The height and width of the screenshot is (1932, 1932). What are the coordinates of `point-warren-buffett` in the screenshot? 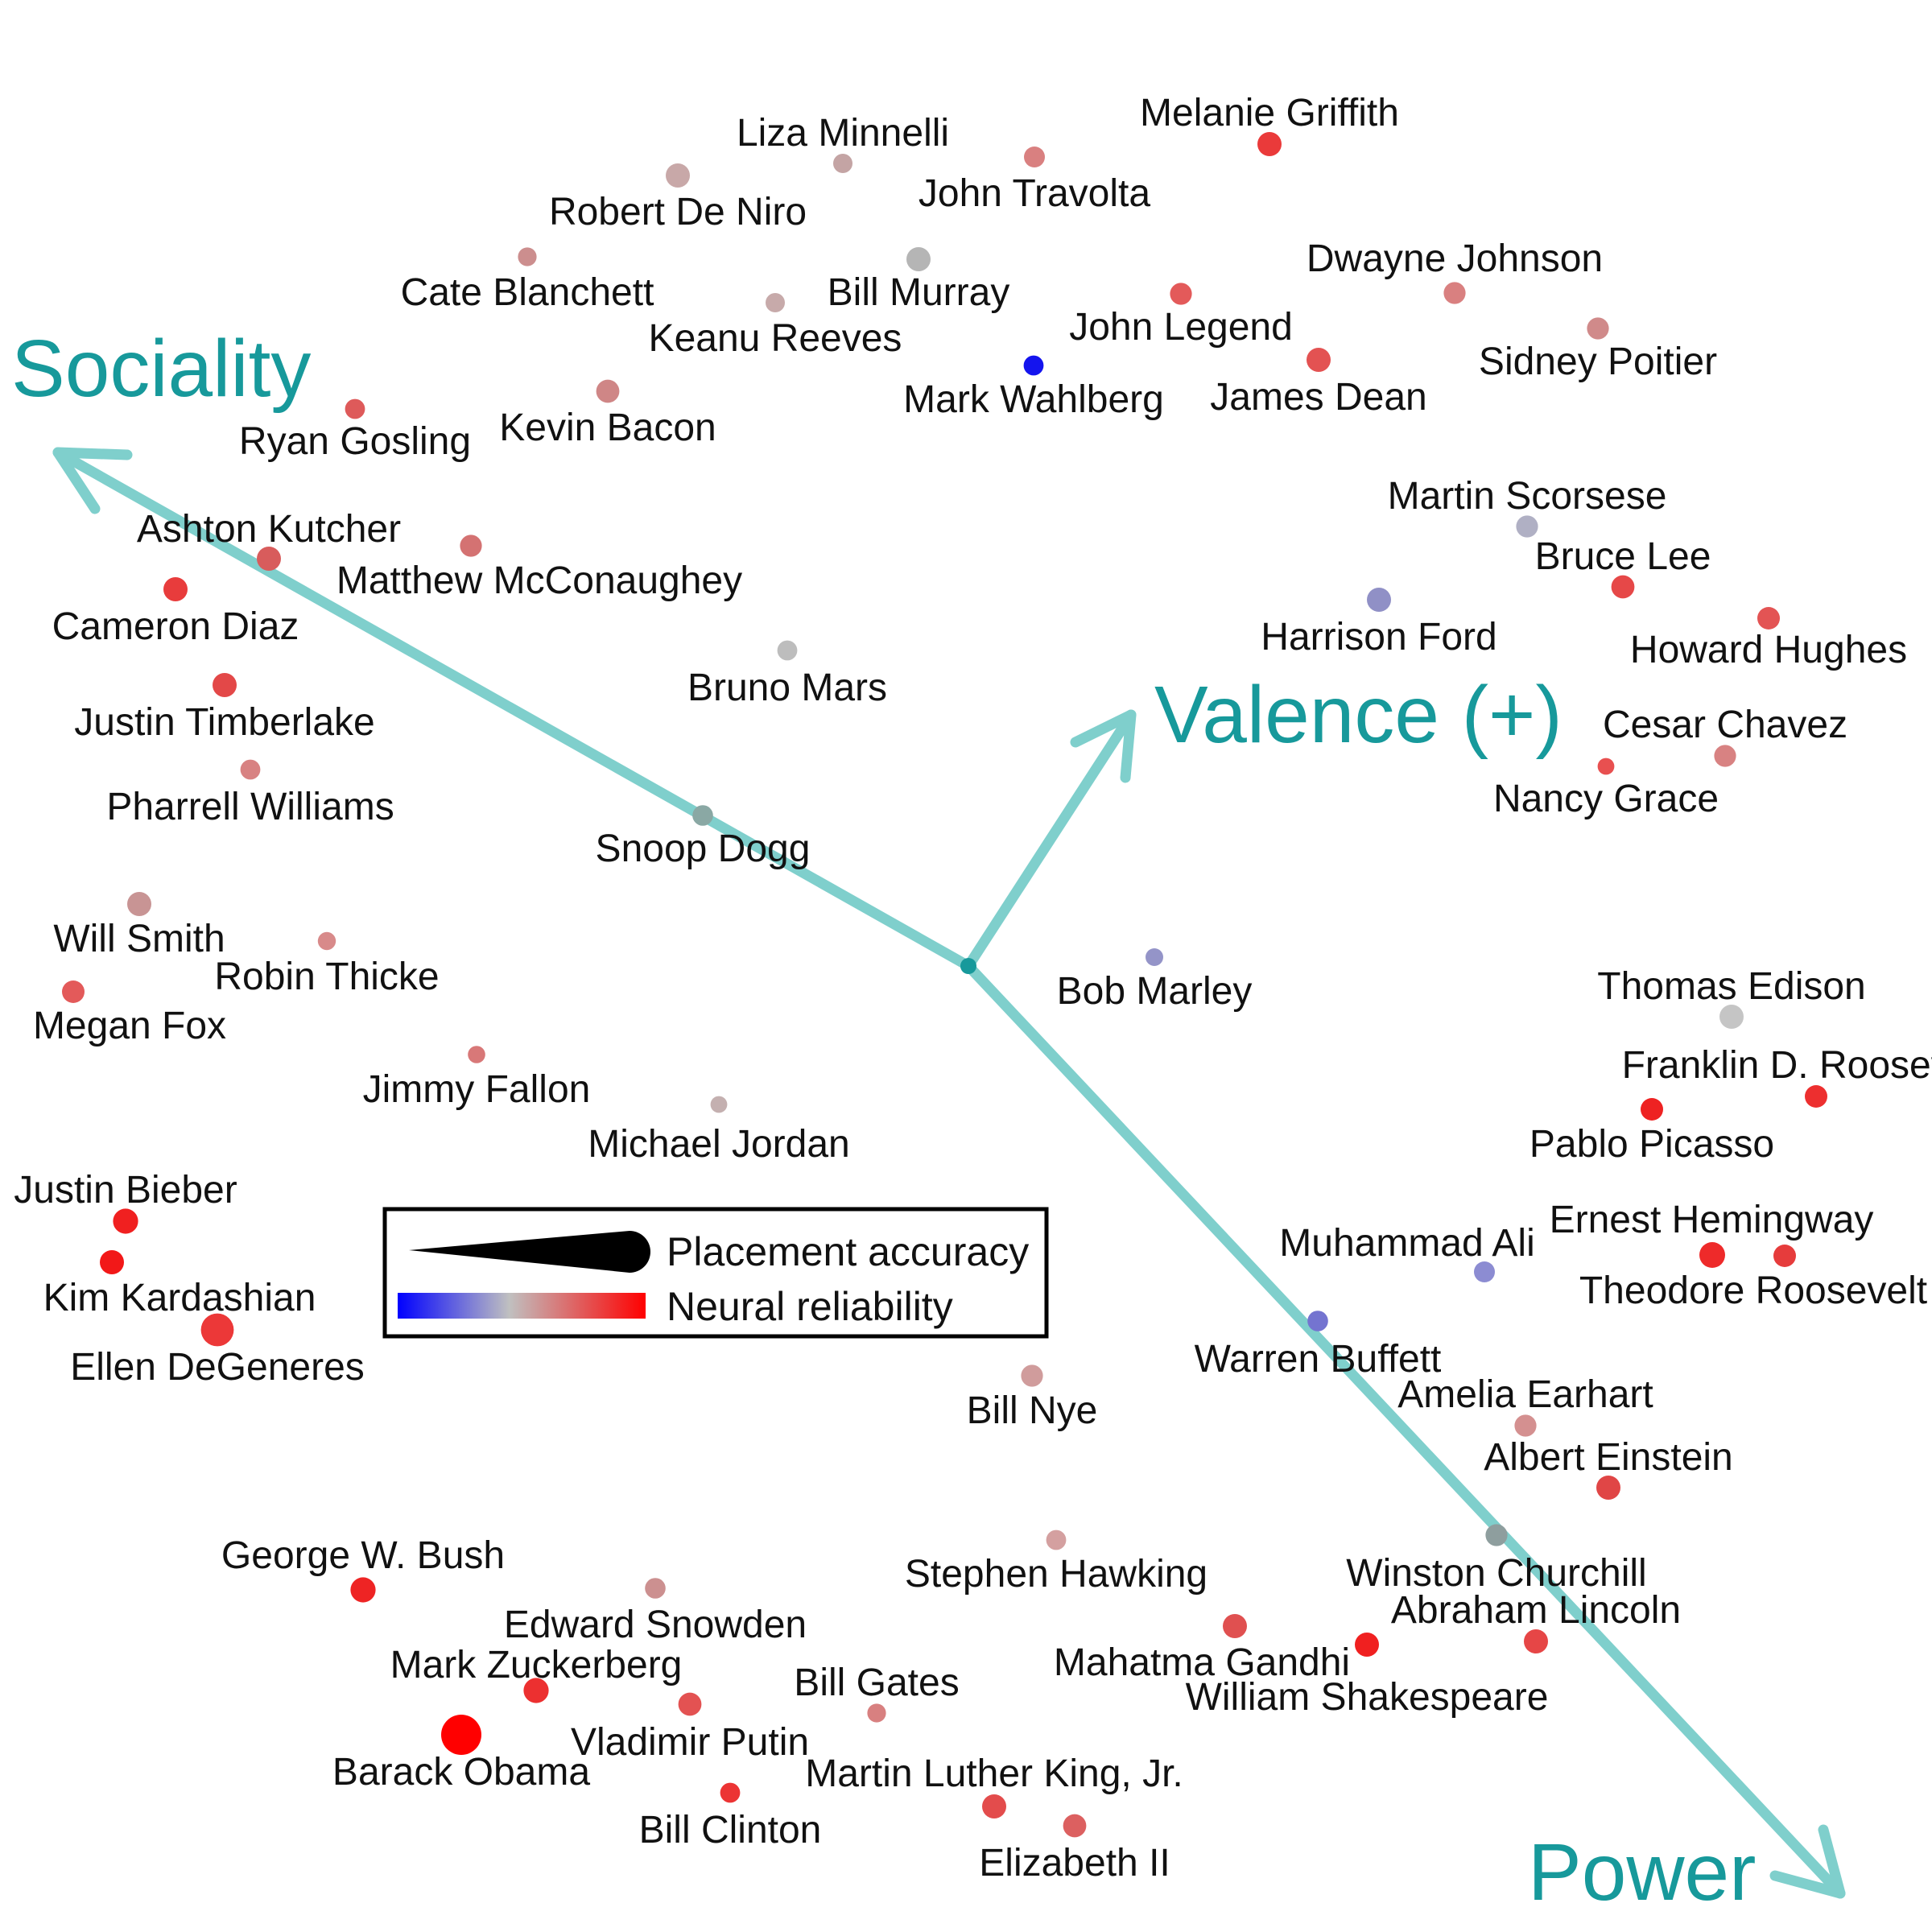 It's located at (1317, 1321).